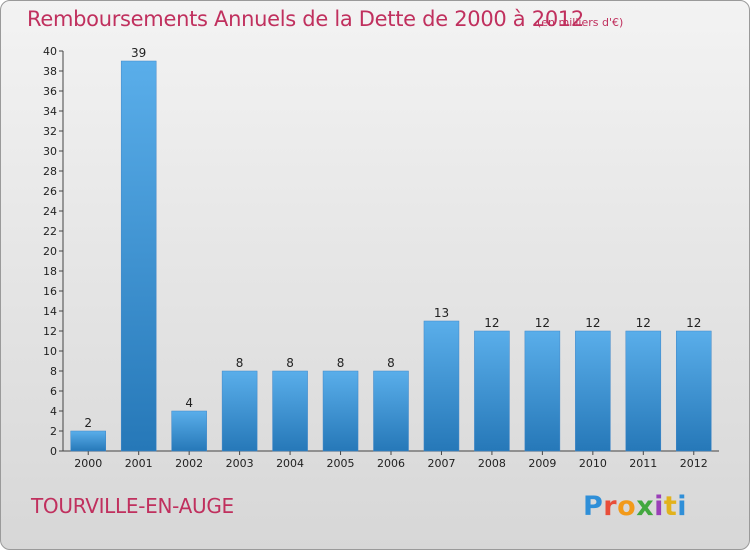 Image resolution: width=750 pixels, height=550 pixels. I want to click on bar-2000, so click(88, 441).